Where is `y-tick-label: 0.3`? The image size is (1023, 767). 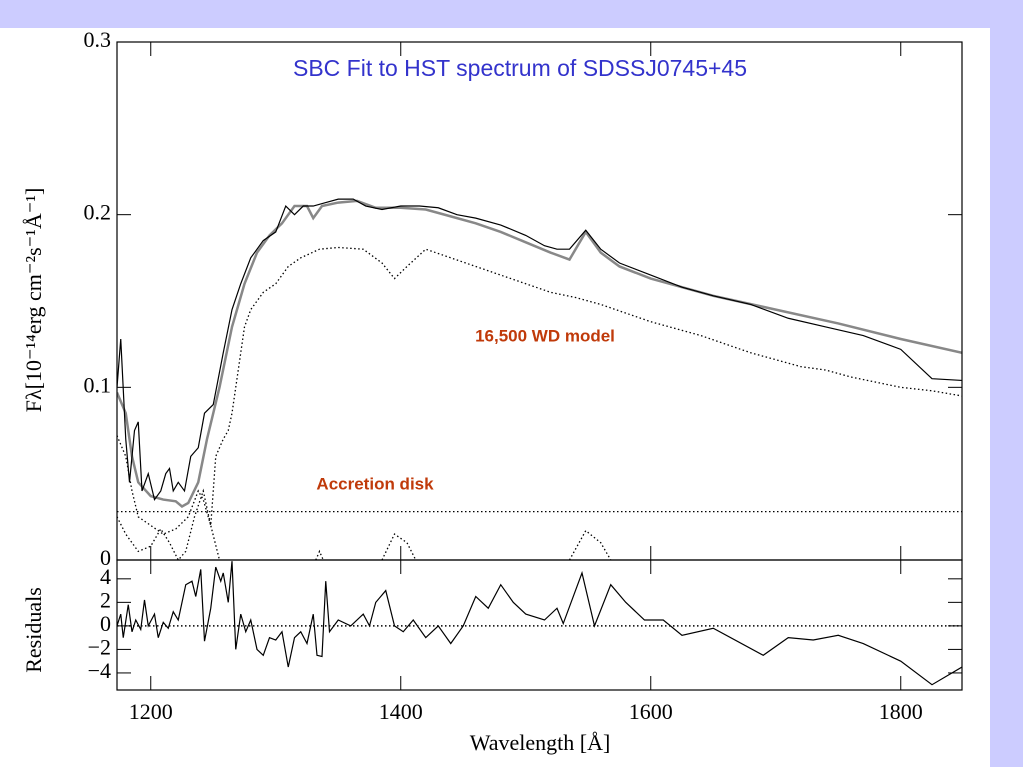
y-tick-label: 0.3 is located at coordinates (98, 39).